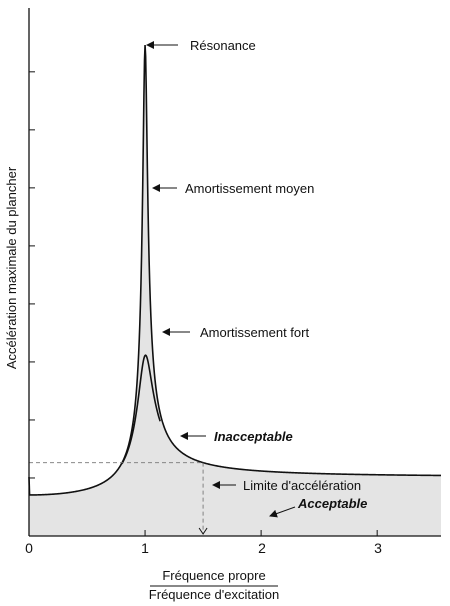  I want to click on x-axis-title-numerator: Fréquence propre, so click(213, 575).